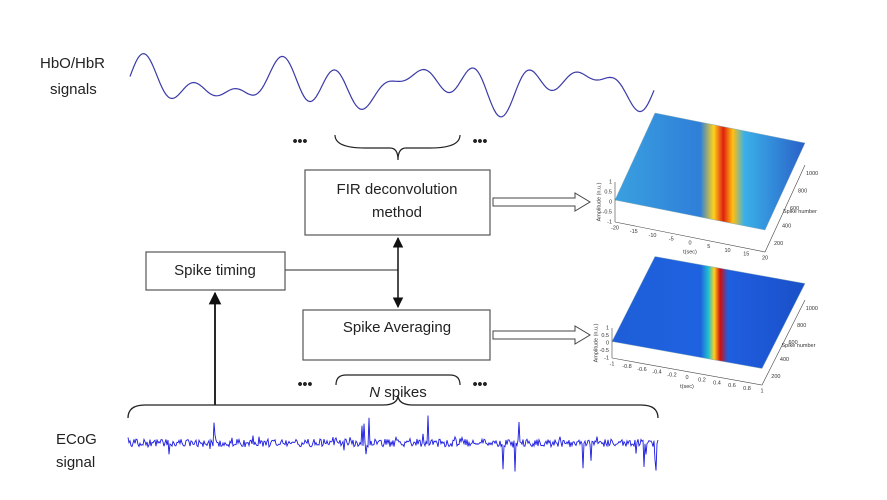 Image resolution: width=887 pixels, height=500 pixels. I want to click on x-tick-label: -20, so click(615, 228).